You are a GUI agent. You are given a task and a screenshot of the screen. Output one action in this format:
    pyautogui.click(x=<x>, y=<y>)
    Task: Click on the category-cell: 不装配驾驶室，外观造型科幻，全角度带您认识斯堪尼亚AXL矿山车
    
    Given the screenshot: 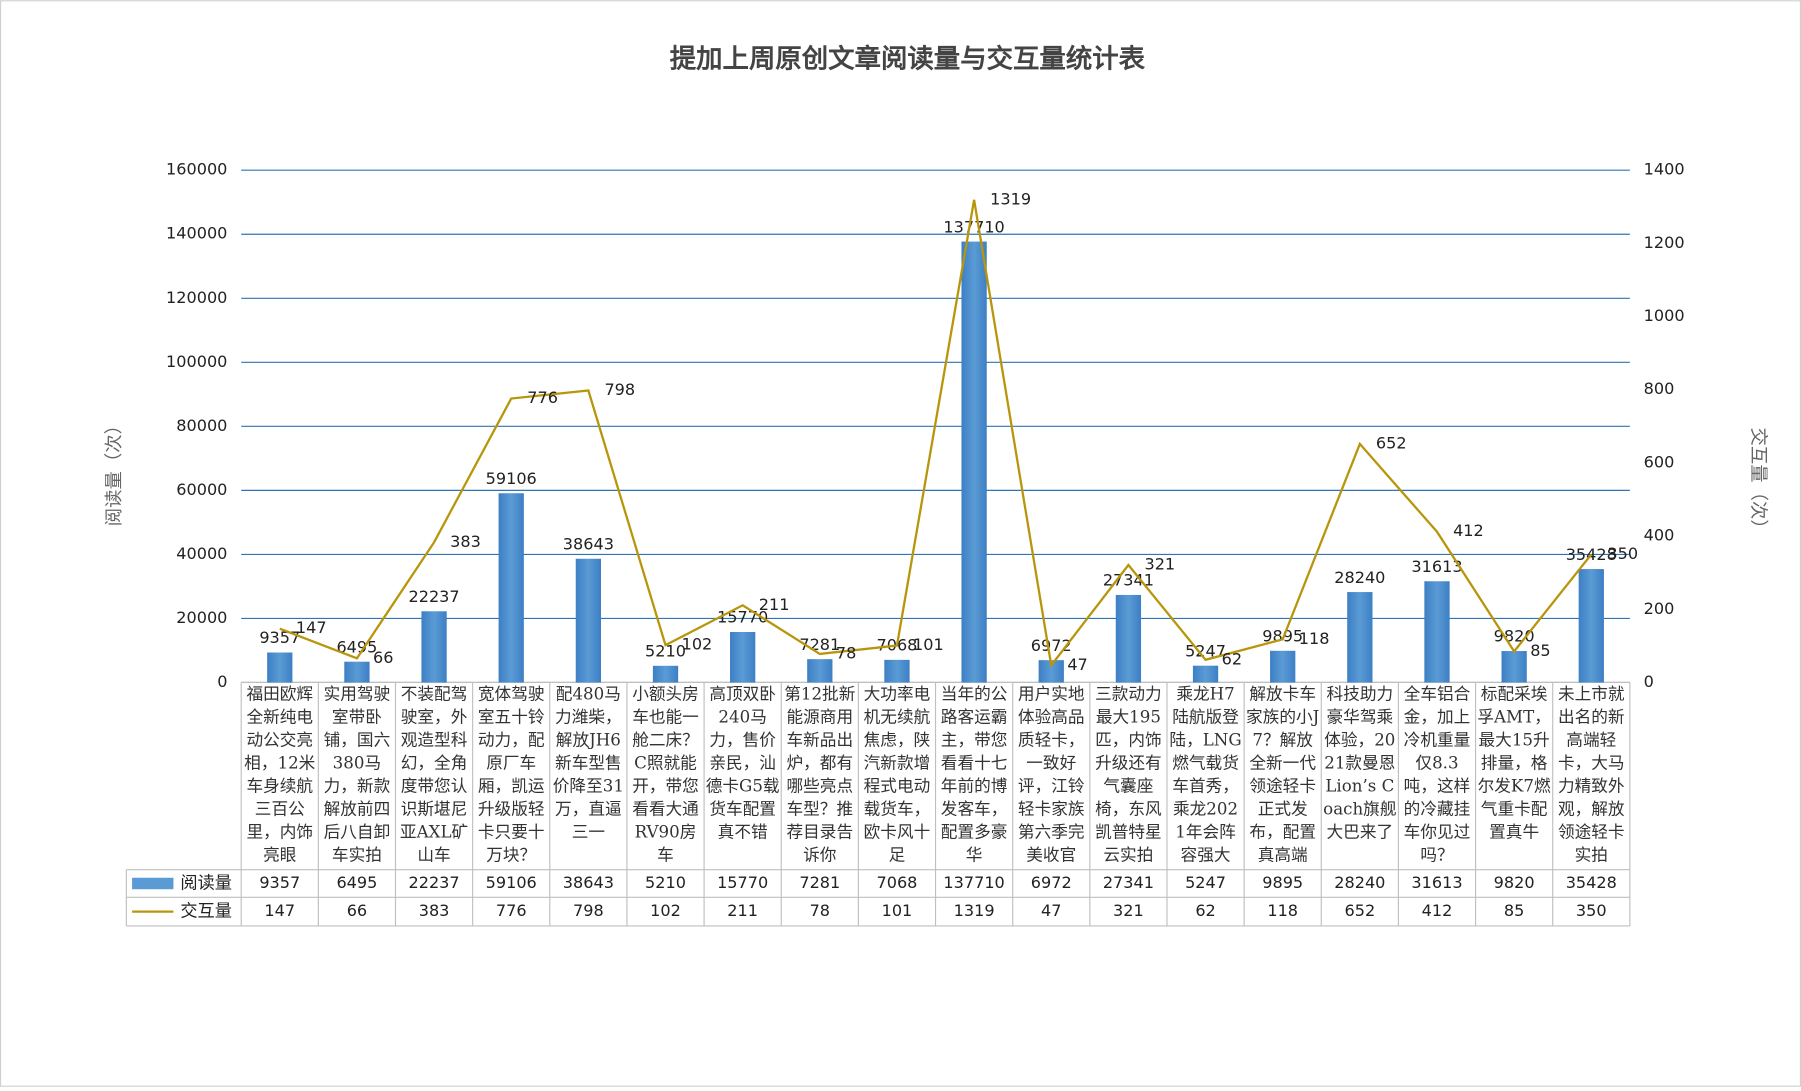 What is the action you would take?
    pyautogui.click(x=434, y=775)
    